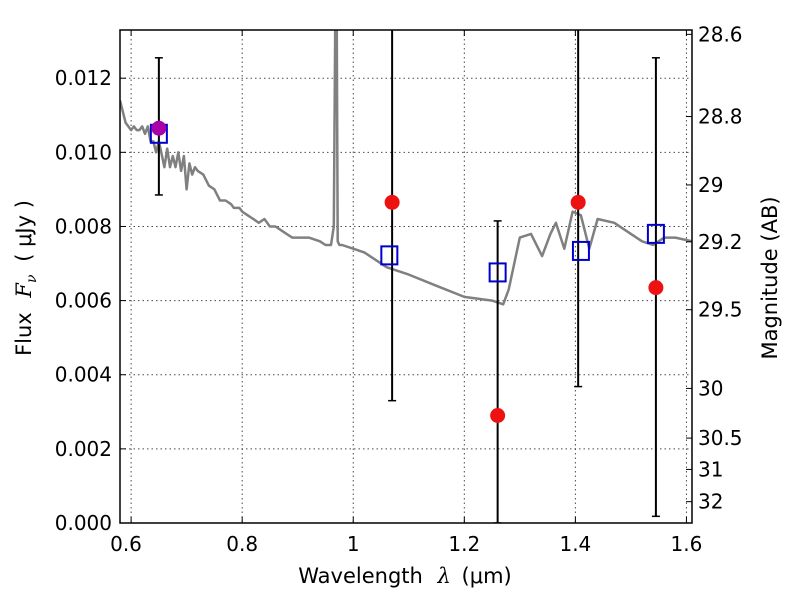 The height and width of the screenshot is (600, 800). Describe the element at coordinates (83, 152) in the screenshot. I see `y-tick-label: 0.010` at that location.